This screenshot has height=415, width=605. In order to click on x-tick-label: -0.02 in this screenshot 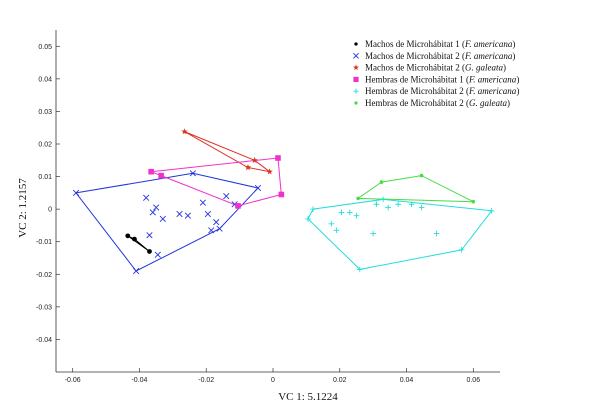, I will do `click(206, 380)`.